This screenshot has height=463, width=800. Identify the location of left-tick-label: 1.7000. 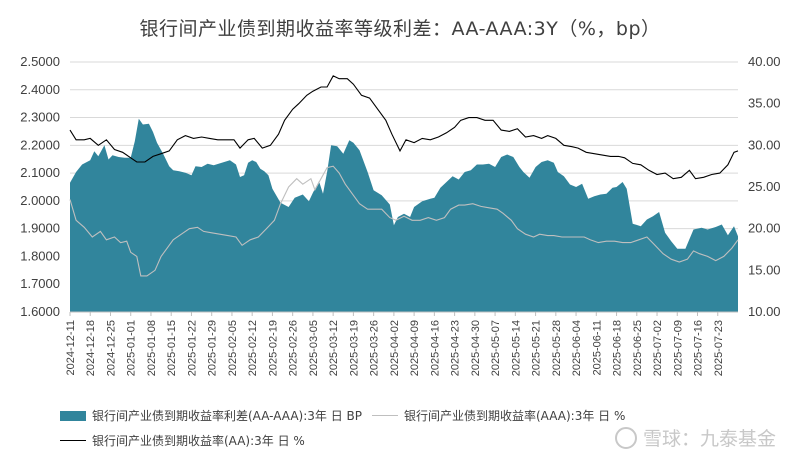
(40, 283).